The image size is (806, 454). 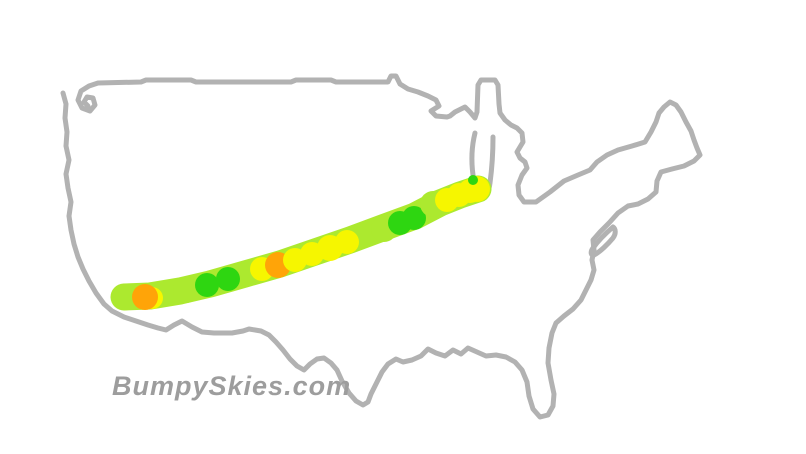 What do you see at coordinates (232, 386) in the screenshot?
I see `bumpyskies-watermark: BumpySkies.com` at bounding box center [232, 386].